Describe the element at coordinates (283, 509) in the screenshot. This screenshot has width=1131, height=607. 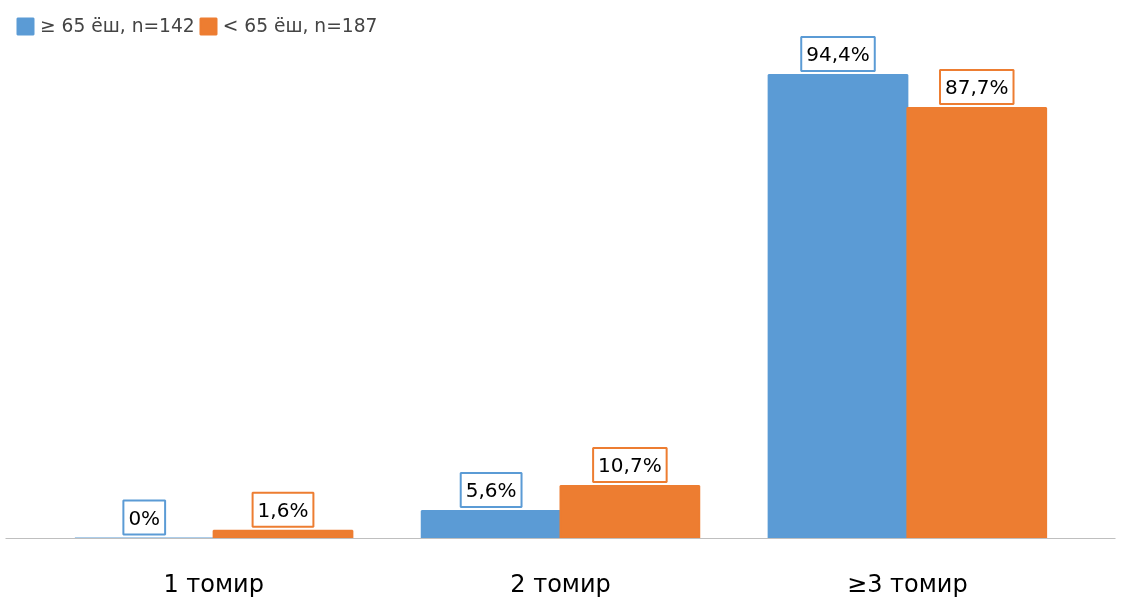
I see `data-label: 1,6%` at that location.